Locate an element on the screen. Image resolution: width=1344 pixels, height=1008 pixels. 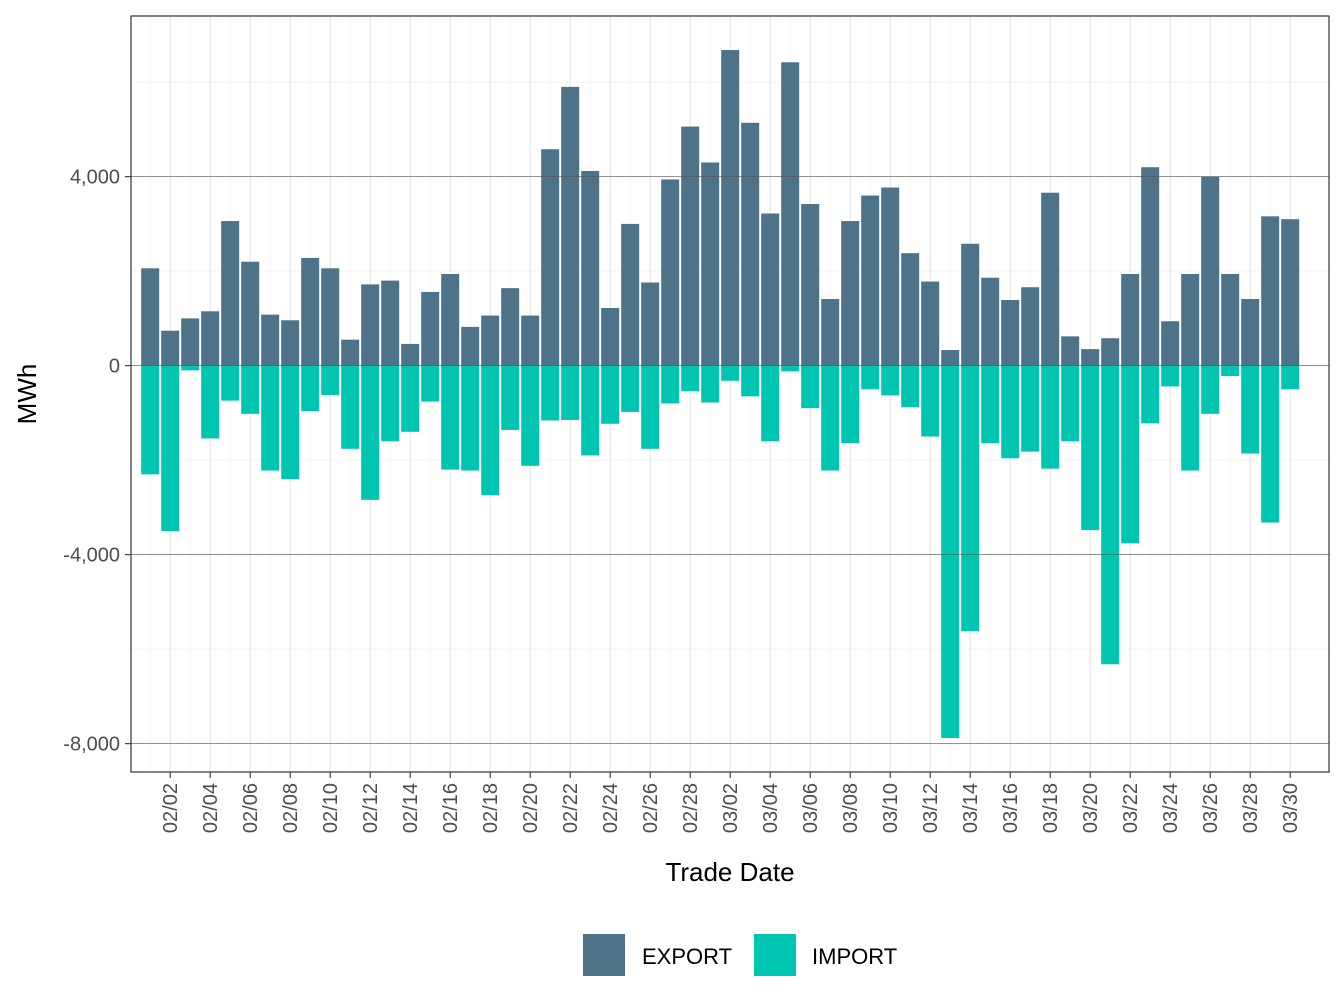
x-tick-label: 03/22 is located at coordinates (1131, 808).